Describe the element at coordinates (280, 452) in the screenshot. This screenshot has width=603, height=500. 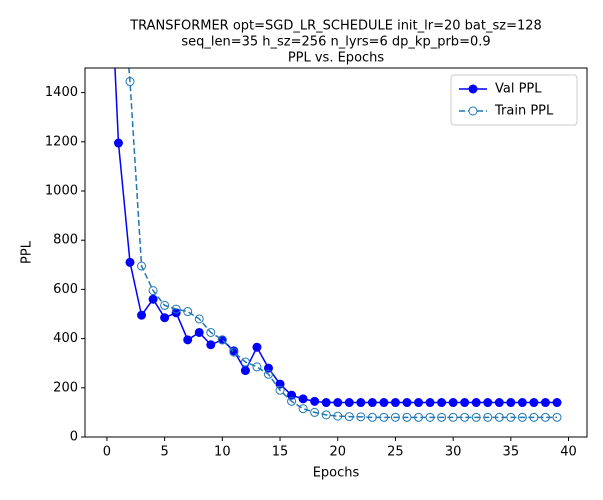
I see `x-tick-label: 15` at that location.